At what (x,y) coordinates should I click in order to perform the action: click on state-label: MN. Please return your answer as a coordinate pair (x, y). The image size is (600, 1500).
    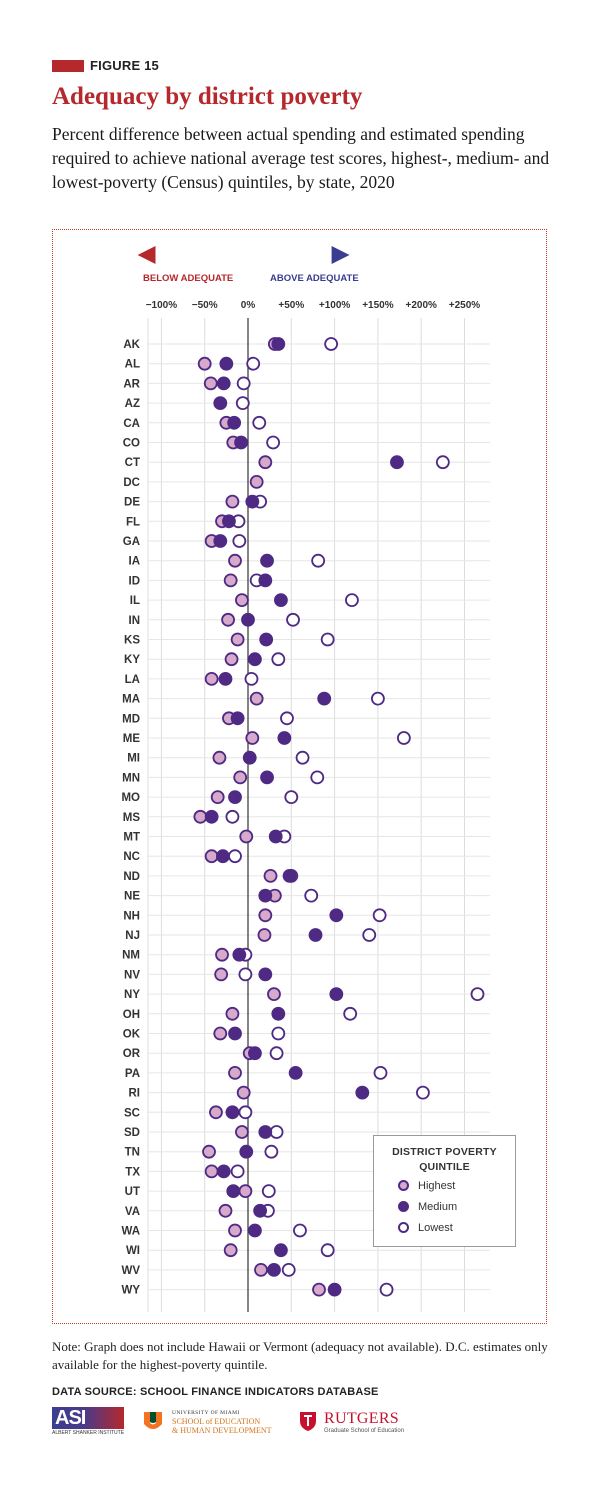
    Looking at the image, I should click on (131, 778).